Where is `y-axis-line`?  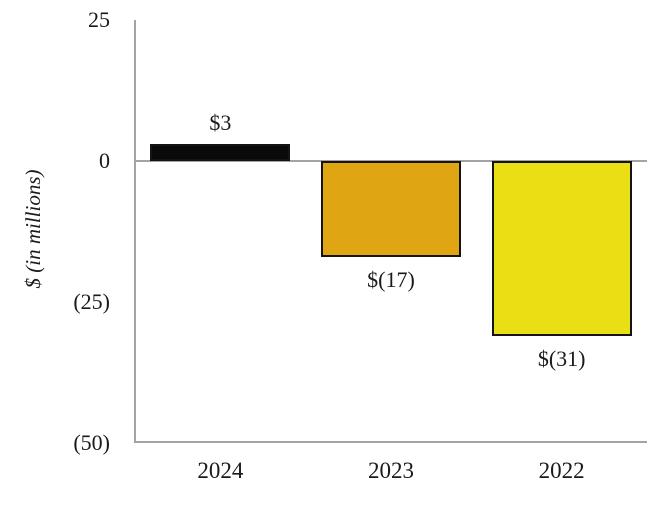 y-axis-line is located at coordinates (135, 231).